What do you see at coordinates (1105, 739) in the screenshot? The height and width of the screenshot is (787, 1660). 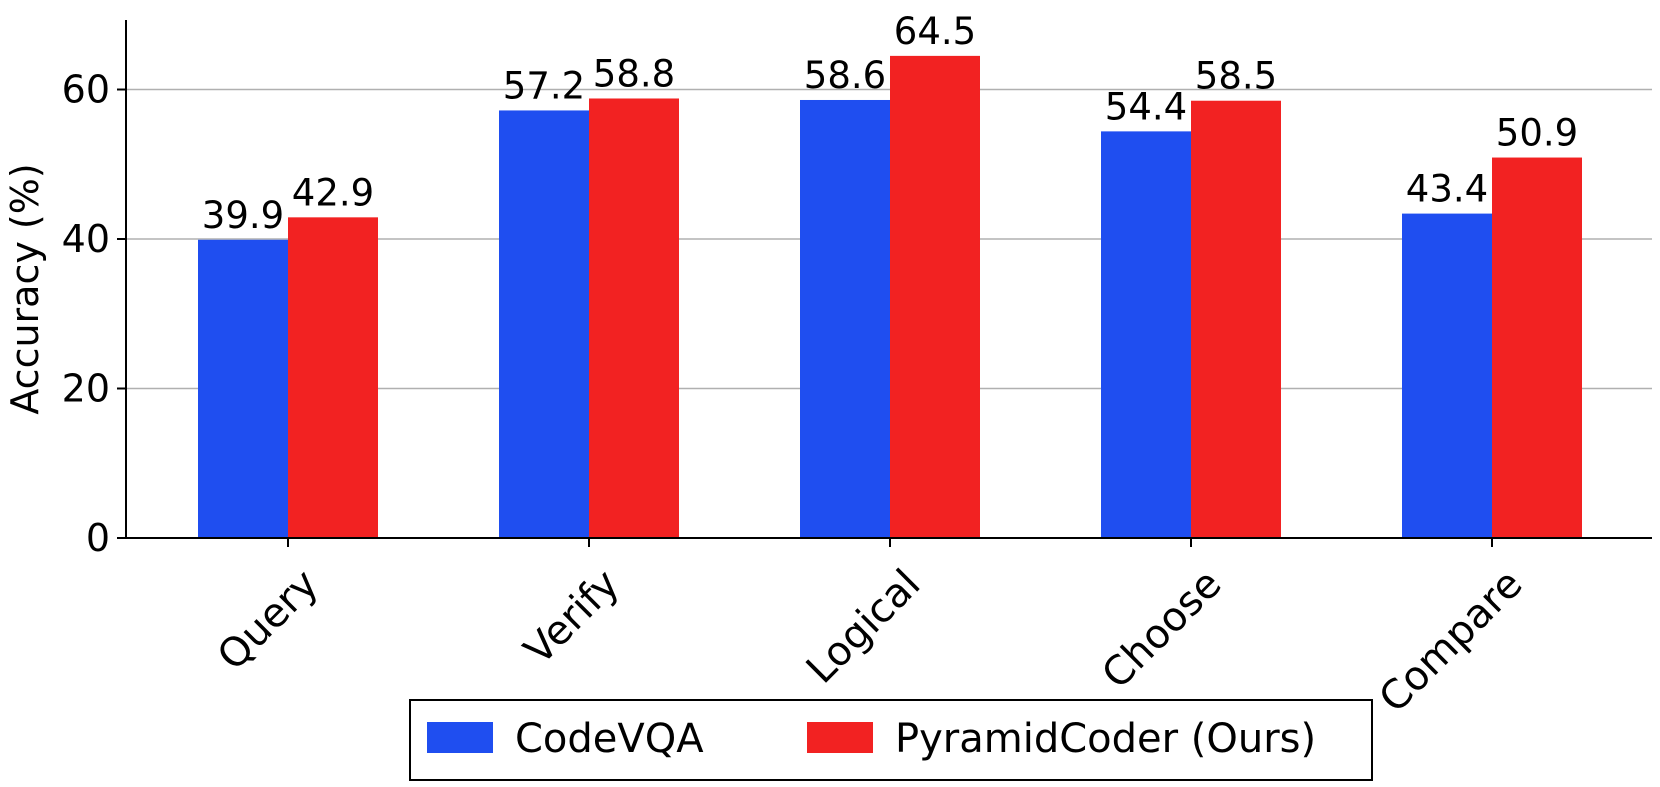 I see `legend-label-1: PyramidCoder (Ours)` at bounding box center [1105, 739].